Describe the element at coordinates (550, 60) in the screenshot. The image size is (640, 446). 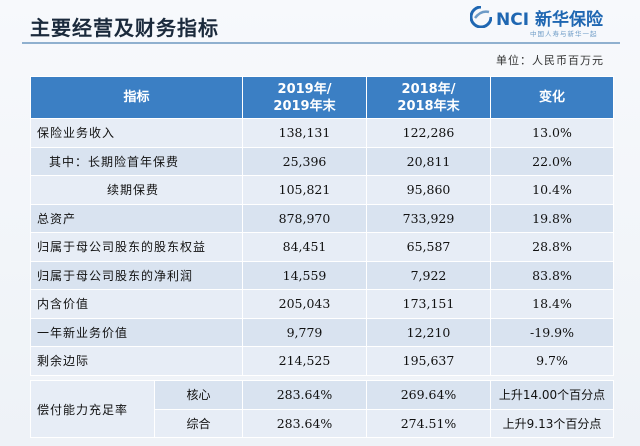
I see `unit-note: 单位：人民币百万元` at that location.